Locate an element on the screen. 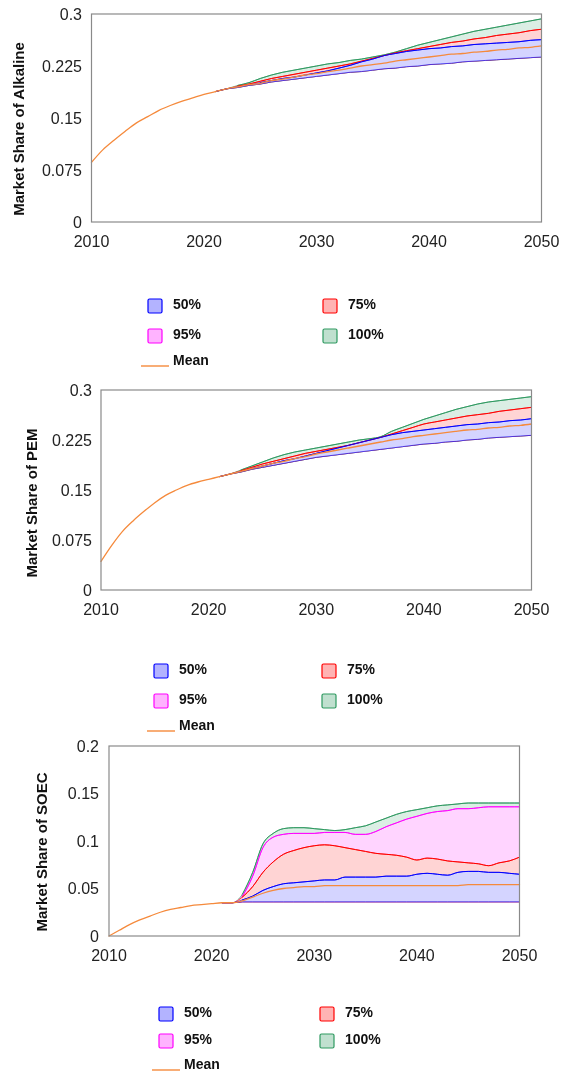 This screenshot has height=1071, width=563. y-tick-label: 0.05 is located at coordinates (83, 888).